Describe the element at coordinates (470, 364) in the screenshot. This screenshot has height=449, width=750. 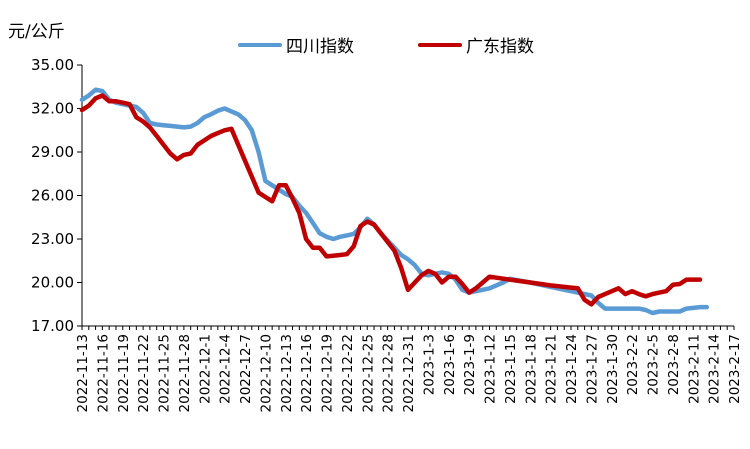
I see `x-tick-label: 2023-1-9` at that location.